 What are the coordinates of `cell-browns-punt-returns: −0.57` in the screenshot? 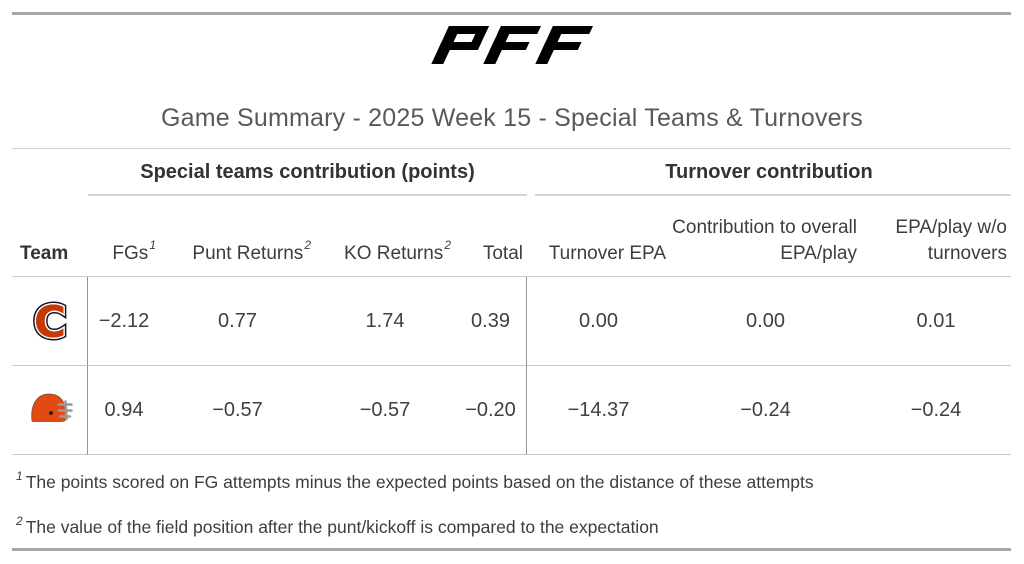 It's located at (237, 410).